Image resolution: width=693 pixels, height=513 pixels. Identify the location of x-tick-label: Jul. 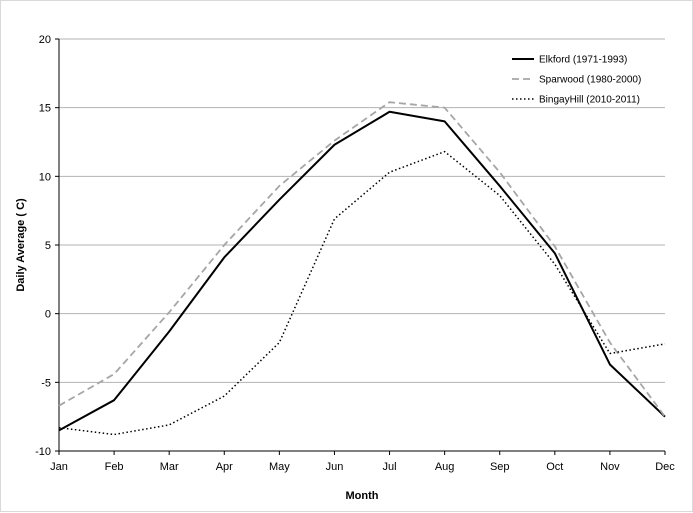
(390, 467).